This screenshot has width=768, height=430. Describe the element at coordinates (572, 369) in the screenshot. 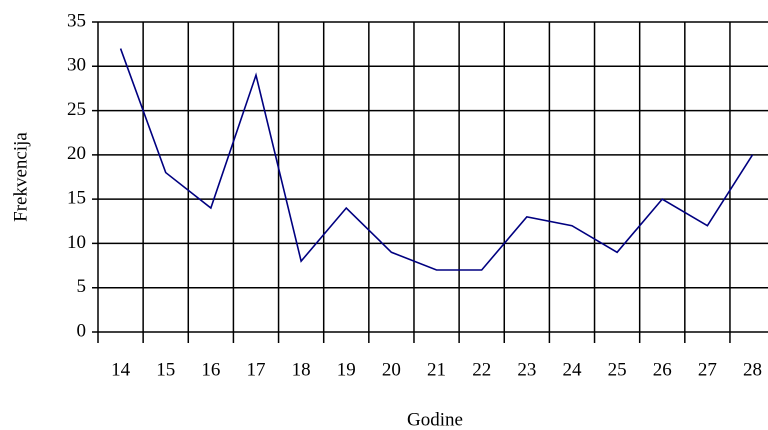

I see `x-tick-label: 24` at that location.